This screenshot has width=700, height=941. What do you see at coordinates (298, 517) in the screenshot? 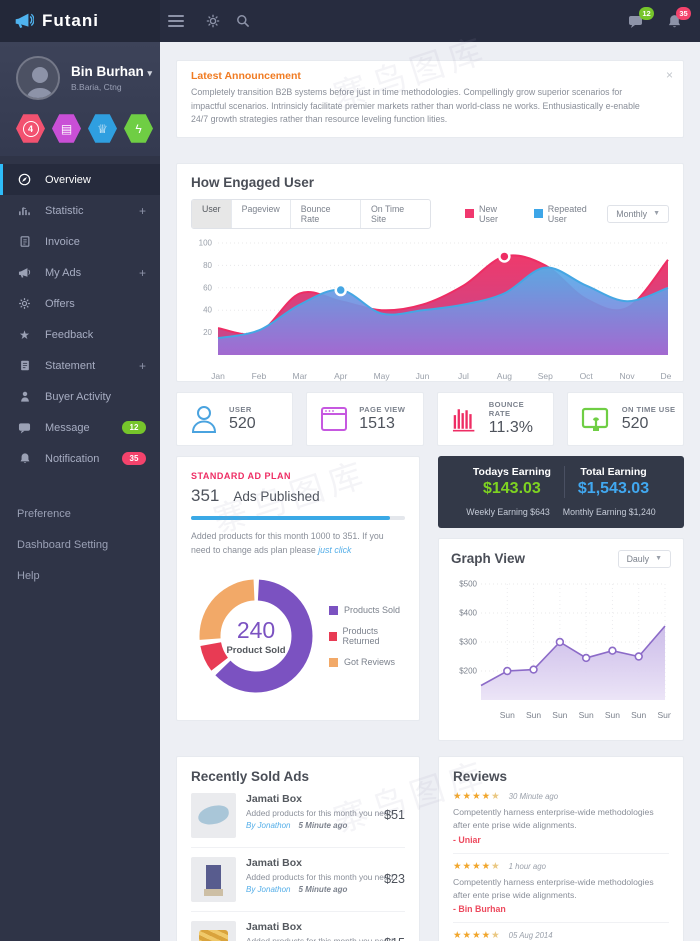
I see `ads-progress-bar` at bounding box center [298, 517].